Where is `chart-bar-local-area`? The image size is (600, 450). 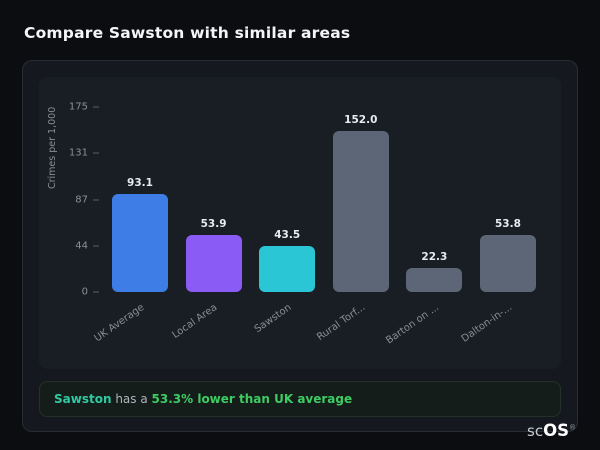 chart-bar-local-area is located at coordinates (213, 263).